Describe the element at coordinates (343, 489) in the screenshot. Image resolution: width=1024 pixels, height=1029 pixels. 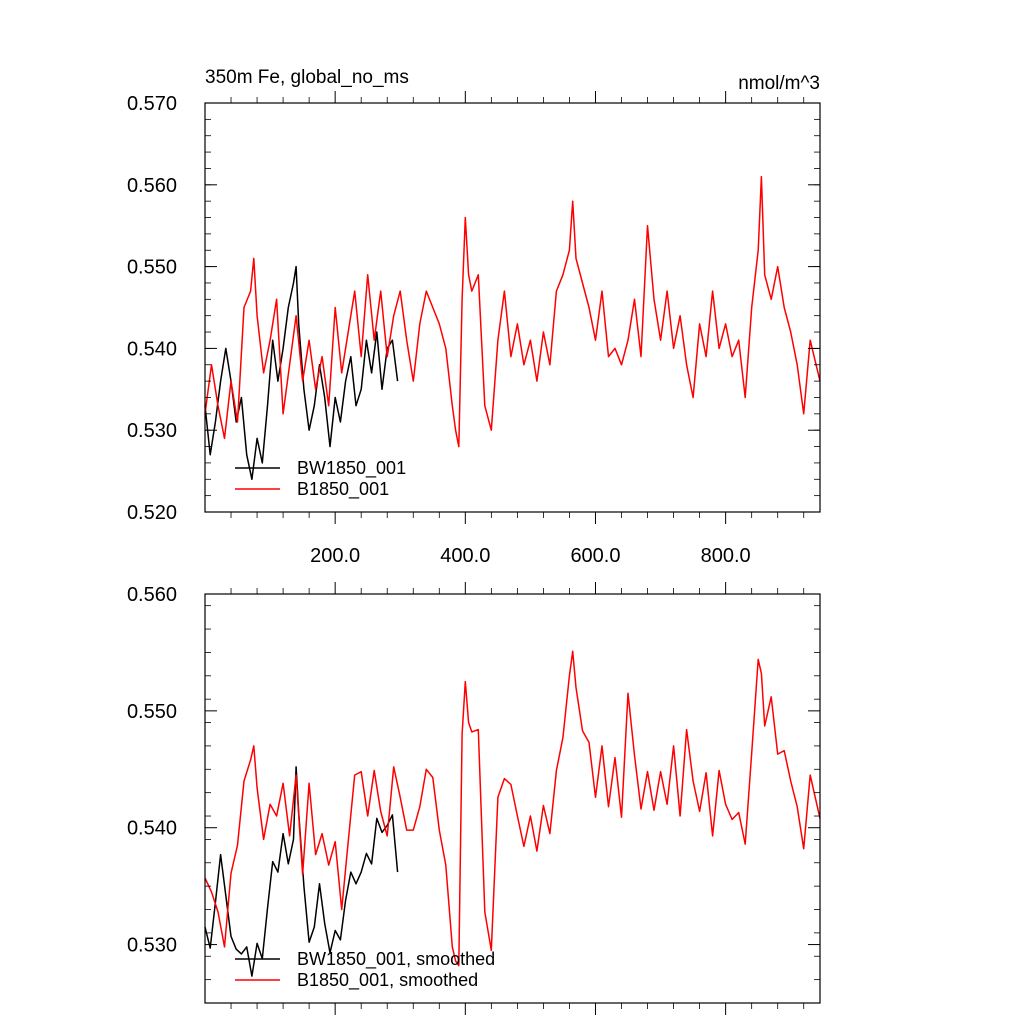
I see `legend-label: B1850_001` at that location.